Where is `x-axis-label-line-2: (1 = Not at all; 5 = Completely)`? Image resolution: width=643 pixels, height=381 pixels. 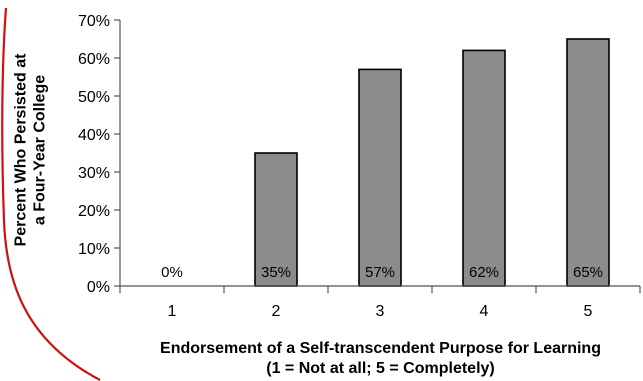
x-axis-label-line-2: (1 = Not at all; 5 = Completely) is located at coordinates (380, 368).